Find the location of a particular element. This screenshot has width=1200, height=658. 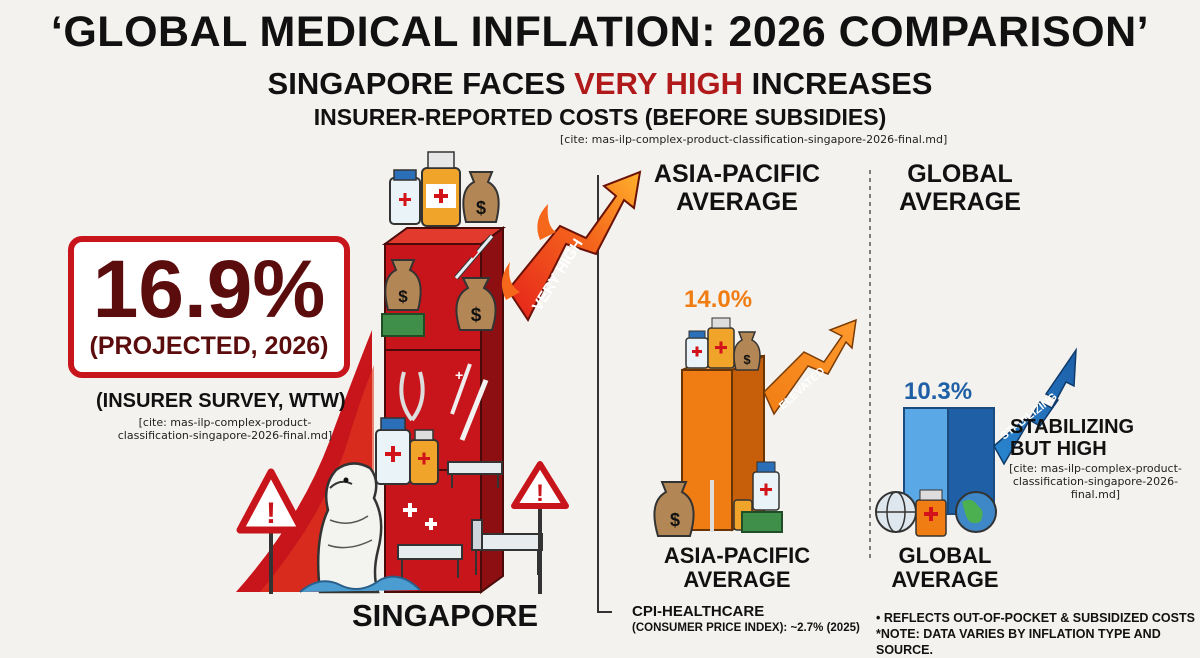

cpi-detail: (CONSUMER PRICE INDEX): ~2.7% (2025) is located at coordinates (746, 628).